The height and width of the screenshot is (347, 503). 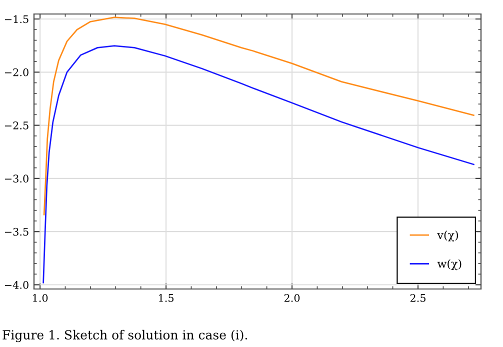 What do you see at coordinates (16, 284) in the screenshot?
I see `y-tick-label: −4.0` at bounding box center [16, 284].